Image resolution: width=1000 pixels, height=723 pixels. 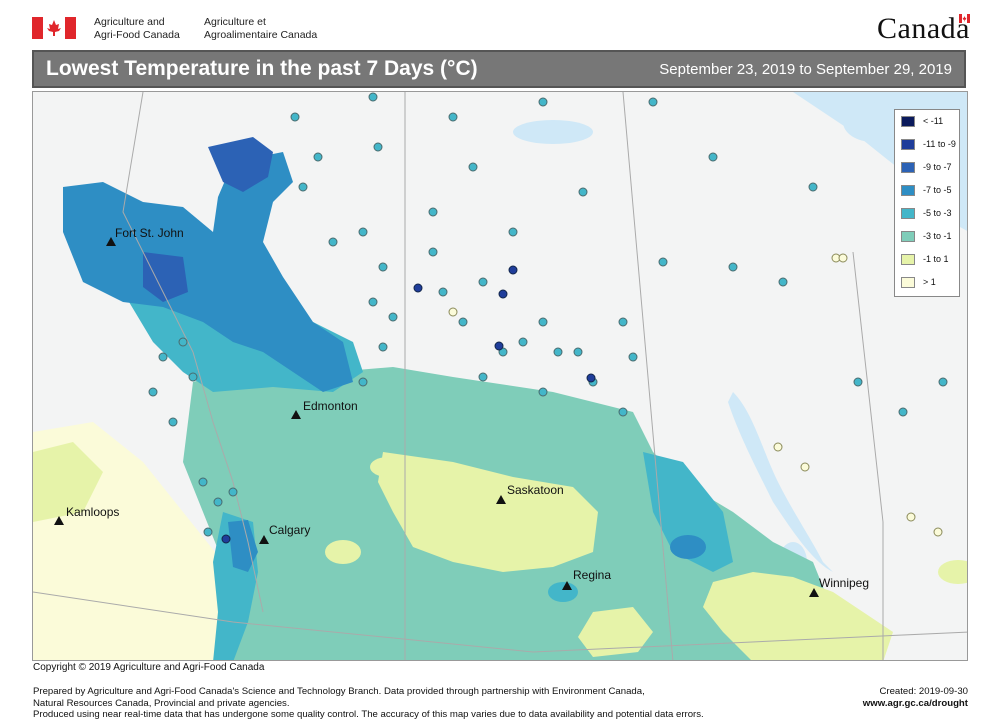 I want to click on edmonton-label: Edmonton, so click(x=330, y=406).